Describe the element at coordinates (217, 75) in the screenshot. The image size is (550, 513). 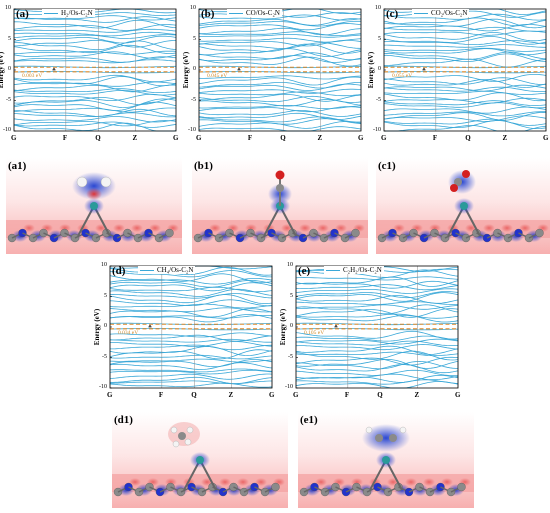
I see `band-gap-value: 0.045 eV` at that location.